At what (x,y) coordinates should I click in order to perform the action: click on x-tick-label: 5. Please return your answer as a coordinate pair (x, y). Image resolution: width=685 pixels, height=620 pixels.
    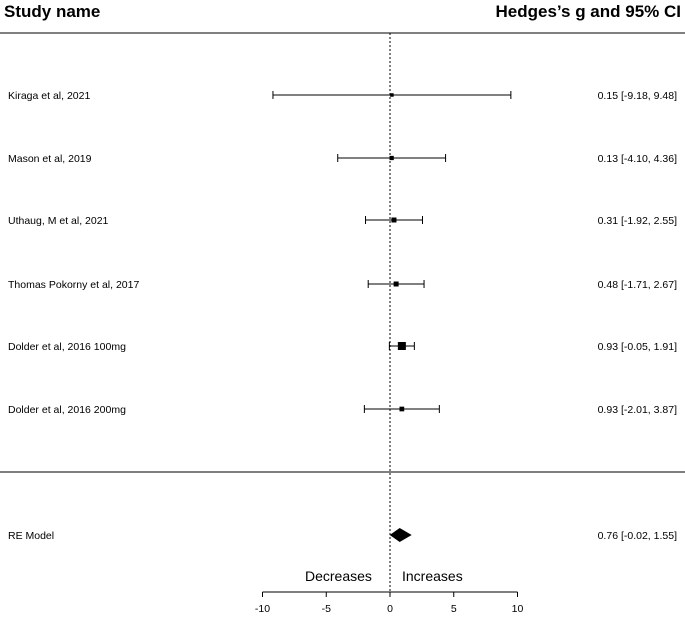
    Looking at the image, I should click on (454, 609).